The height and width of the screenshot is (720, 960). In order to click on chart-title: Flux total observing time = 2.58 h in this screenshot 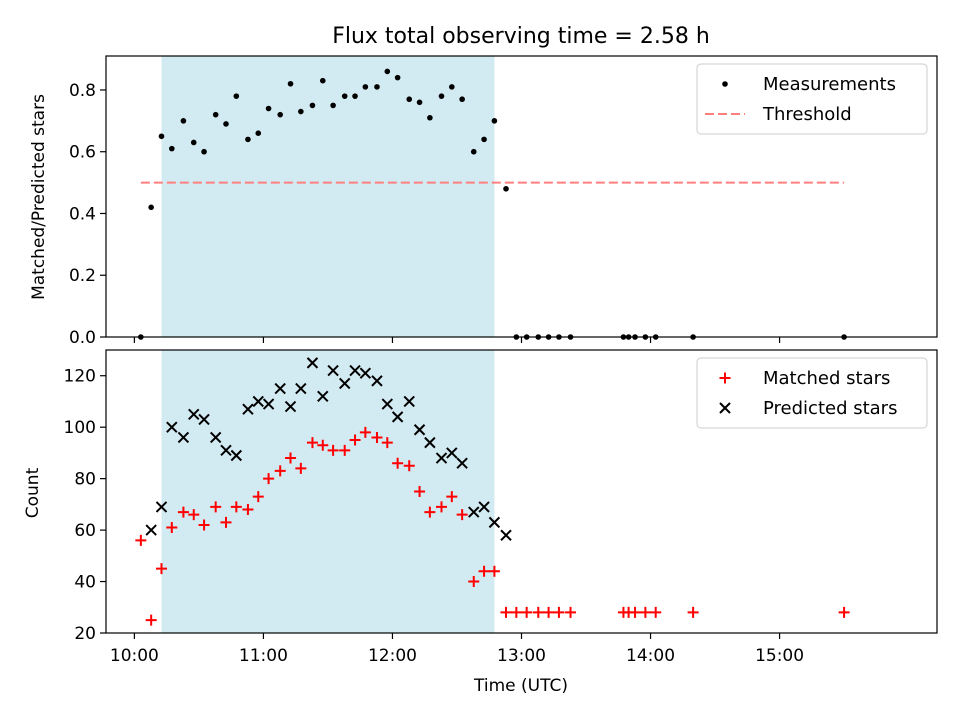, I will do `click(521, 36)`.